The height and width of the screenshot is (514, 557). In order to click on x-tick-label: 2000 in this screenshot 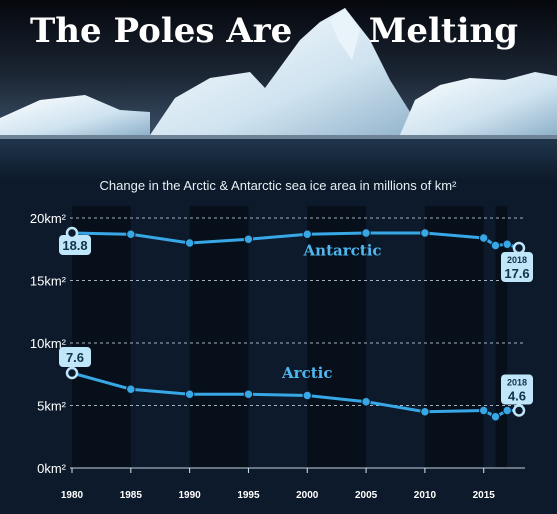, I will do `click(307, 495)`.